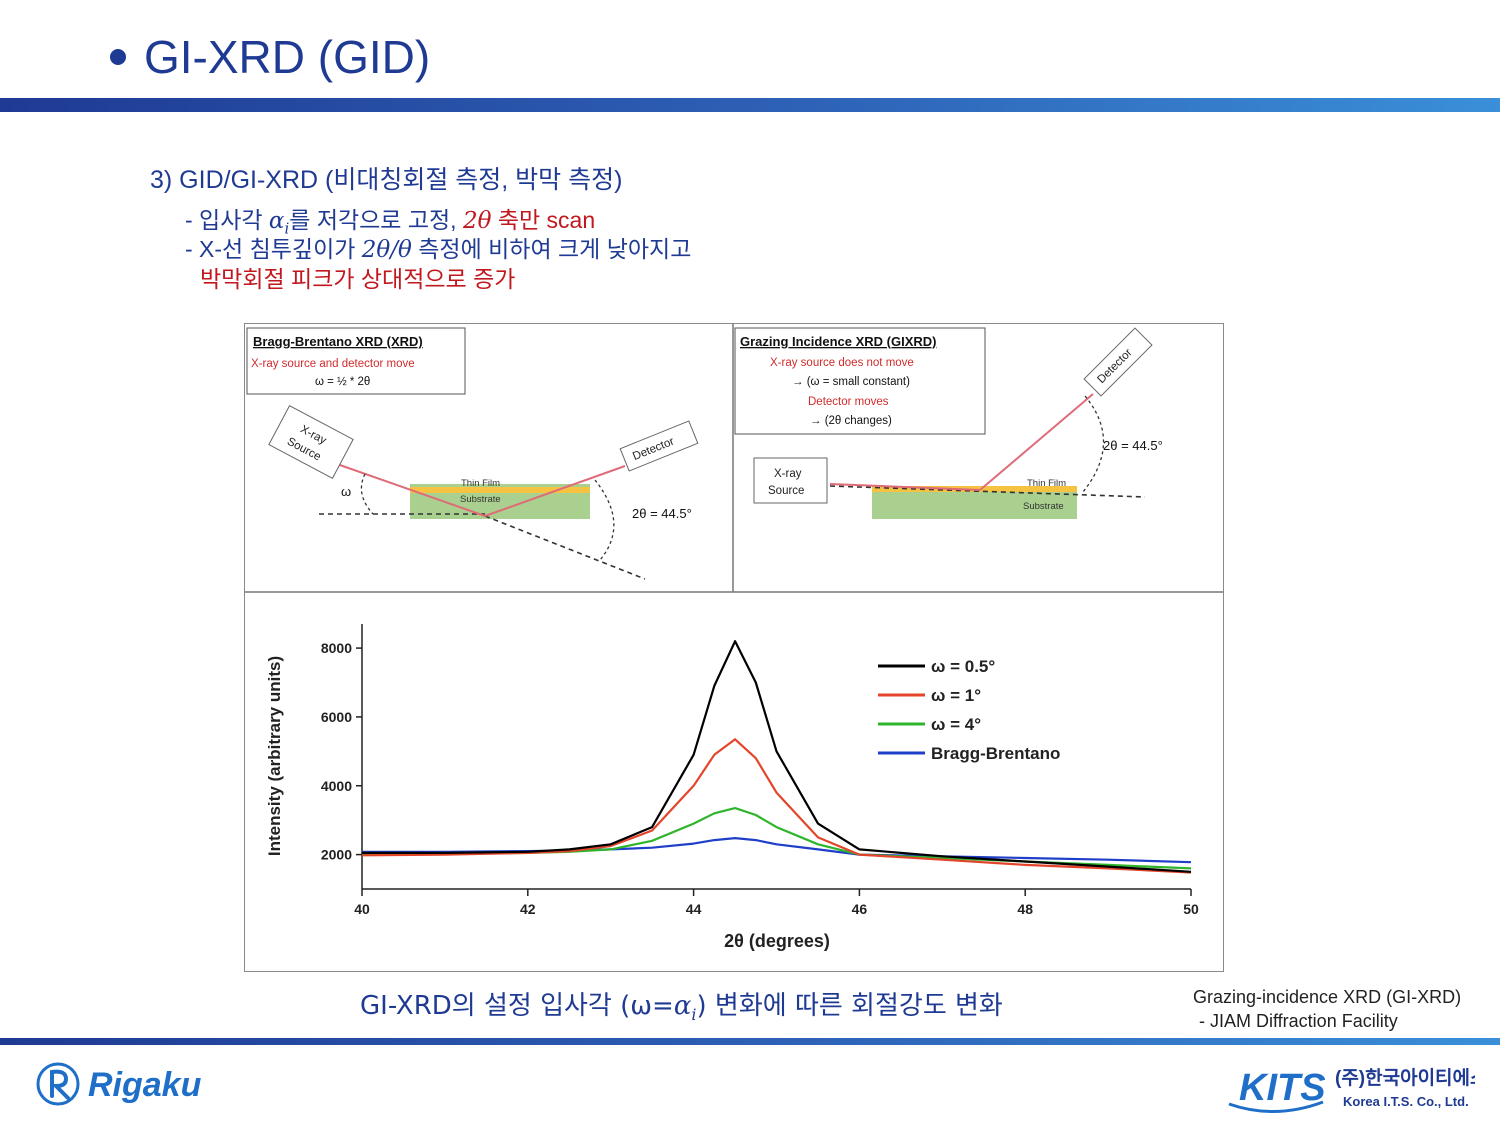  I want to click on y-ticks: 2000 4000 6000 8000, so click(341, 751).